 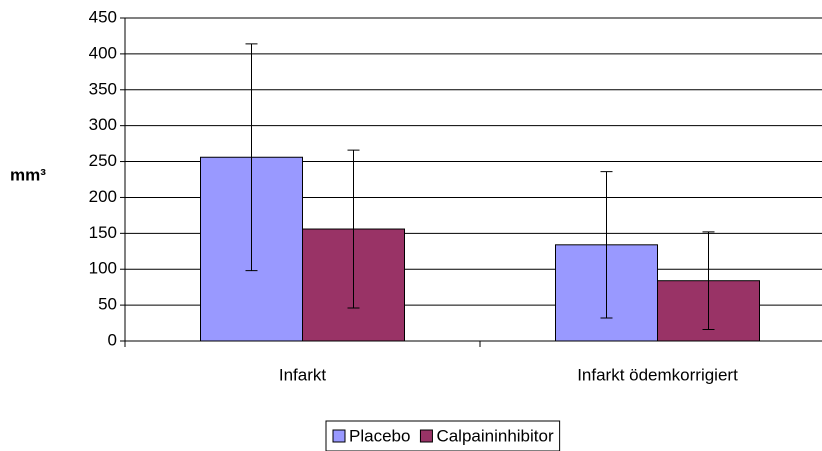 What do you see at coordinates (103, 16) in the screenshot?
I see `y-tick-label: 450` at bounding box center [103, 16].